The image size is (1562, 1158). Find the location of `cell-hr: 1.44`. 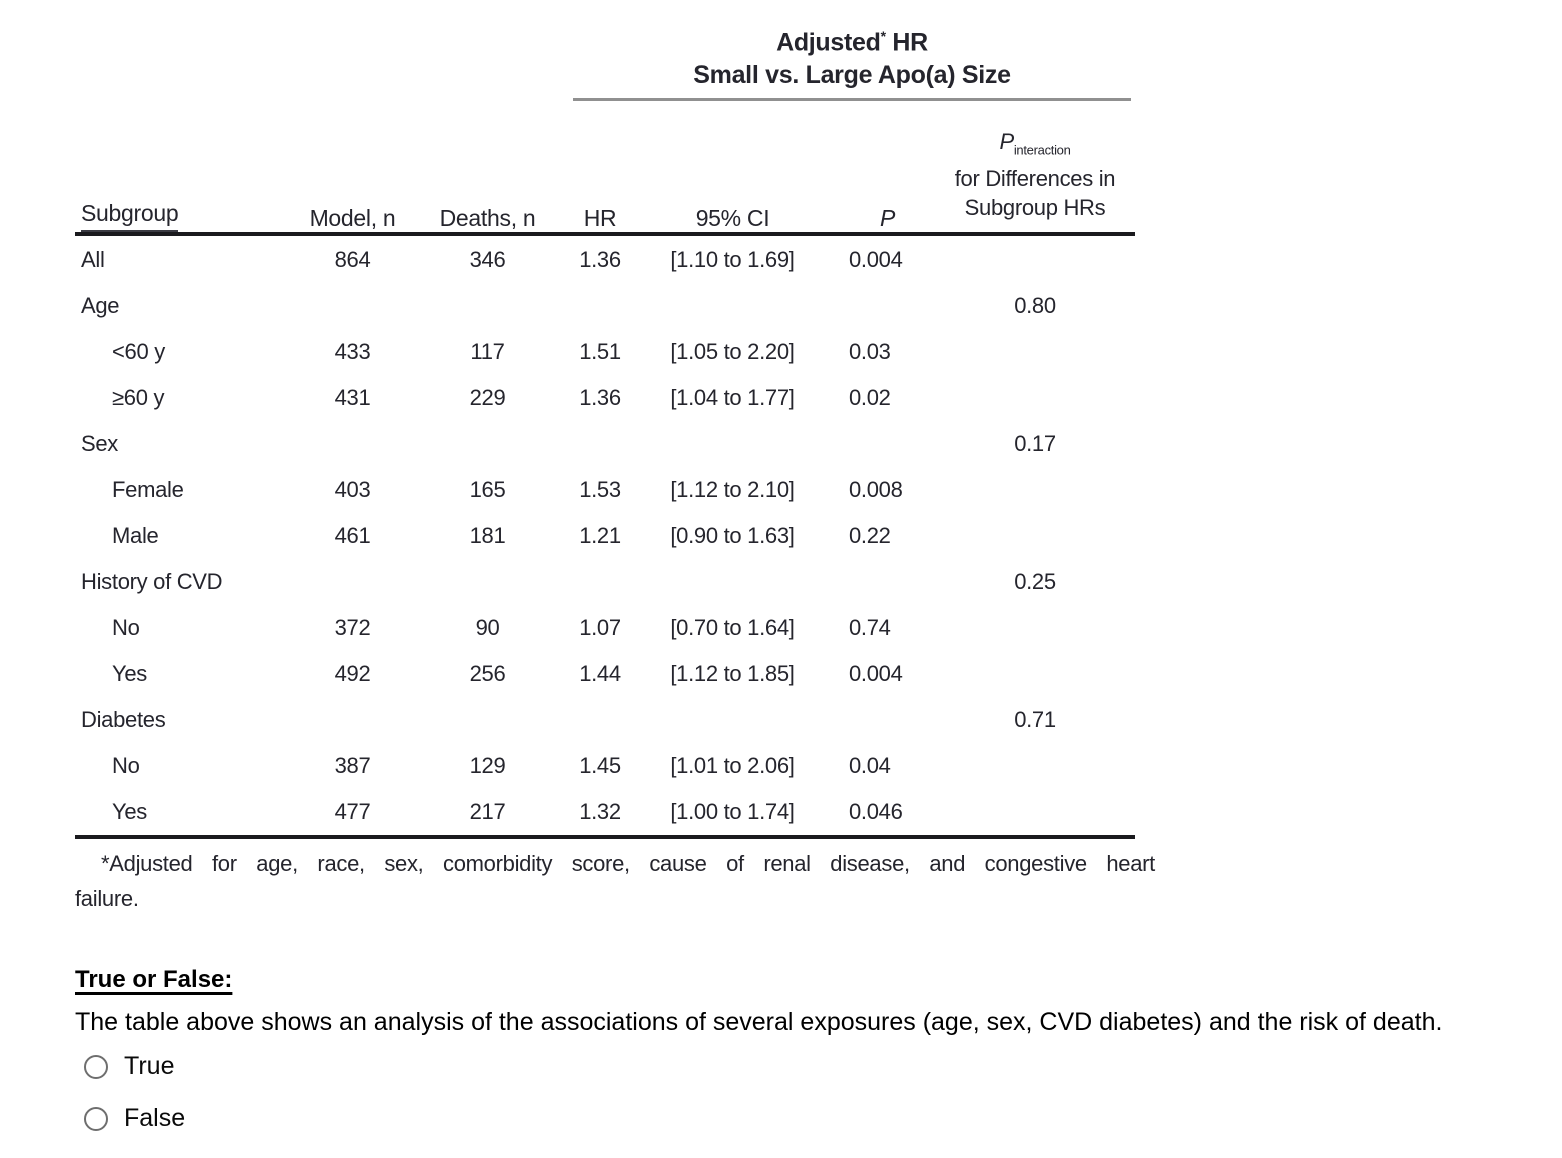

cell-hr: 1.44 is located at coordinates (600, 673).